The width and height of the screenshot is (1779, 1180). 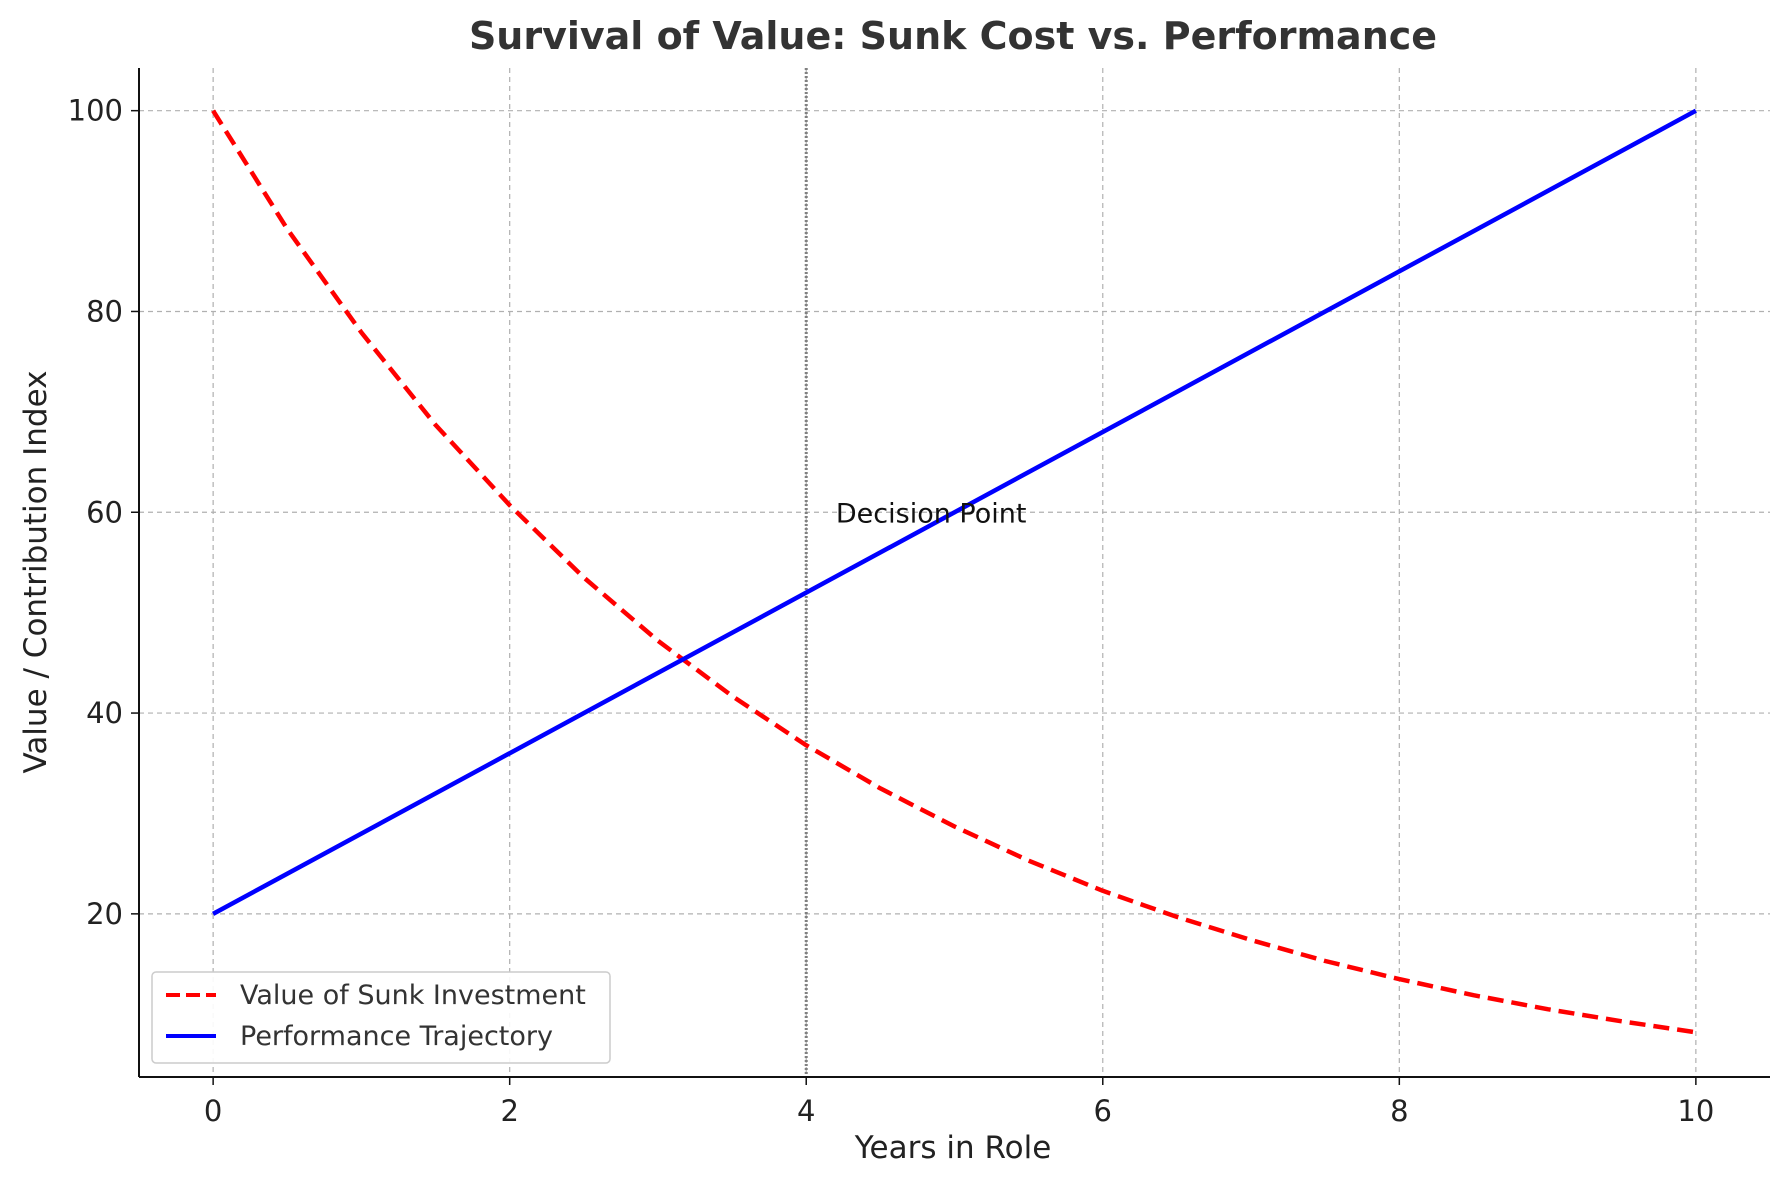 What do you see at coordinates (509, 1111) in the screenshot?
I see `x-tick-label-2: 2` at bounding box center [509, 1111].